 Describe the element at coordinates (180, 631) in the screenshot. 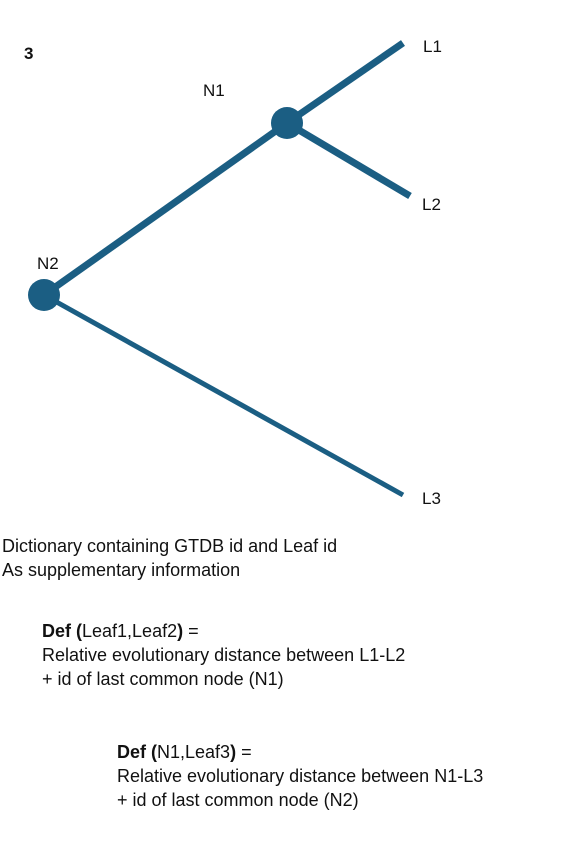

I see `def1-close: )` at that location.